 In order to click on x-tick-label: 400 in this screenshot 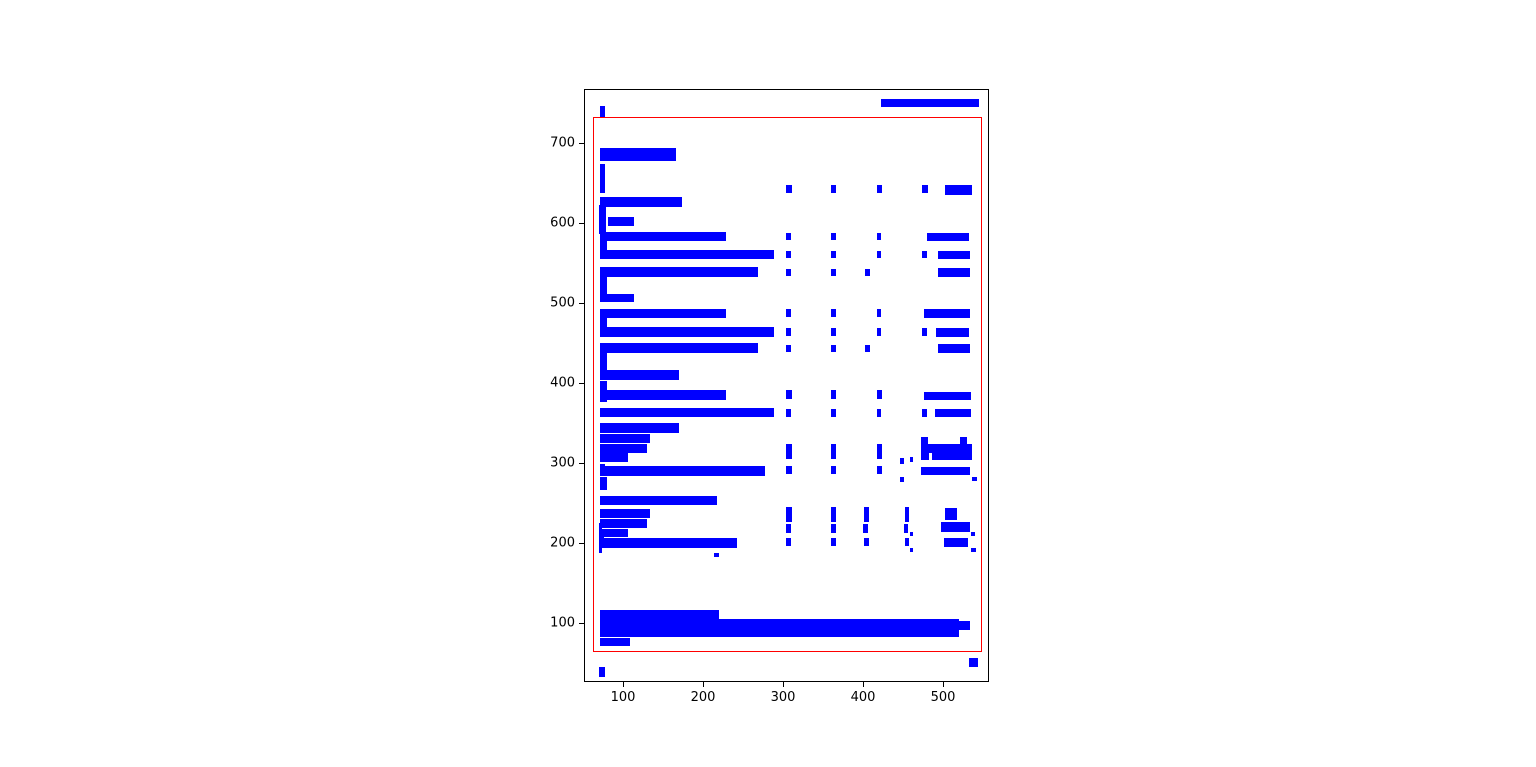, I will do `click(863, 697)`.